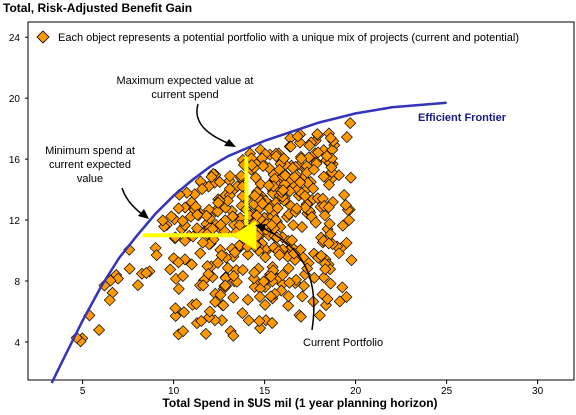 This screenshot has width=576, height=415. What do you see at coordinates (288, 279) in the screenshot?
I see `arrow-current-portfolio` at bounding box center [288, 279].